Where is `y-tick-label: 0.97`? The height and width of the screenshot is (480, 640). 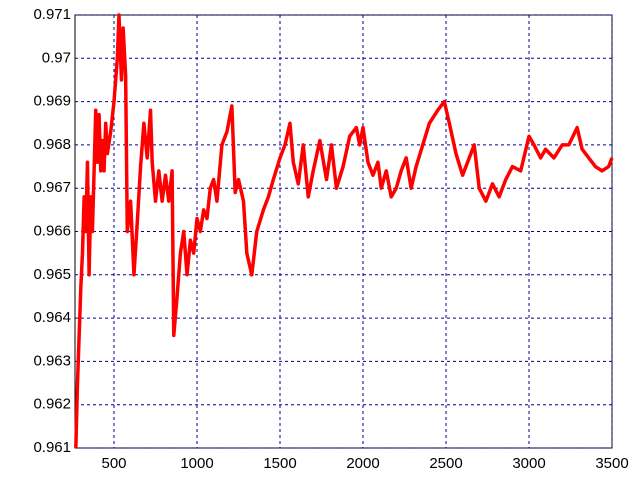
y-tick-label: 0.97 is located at coordinates (56, 57).